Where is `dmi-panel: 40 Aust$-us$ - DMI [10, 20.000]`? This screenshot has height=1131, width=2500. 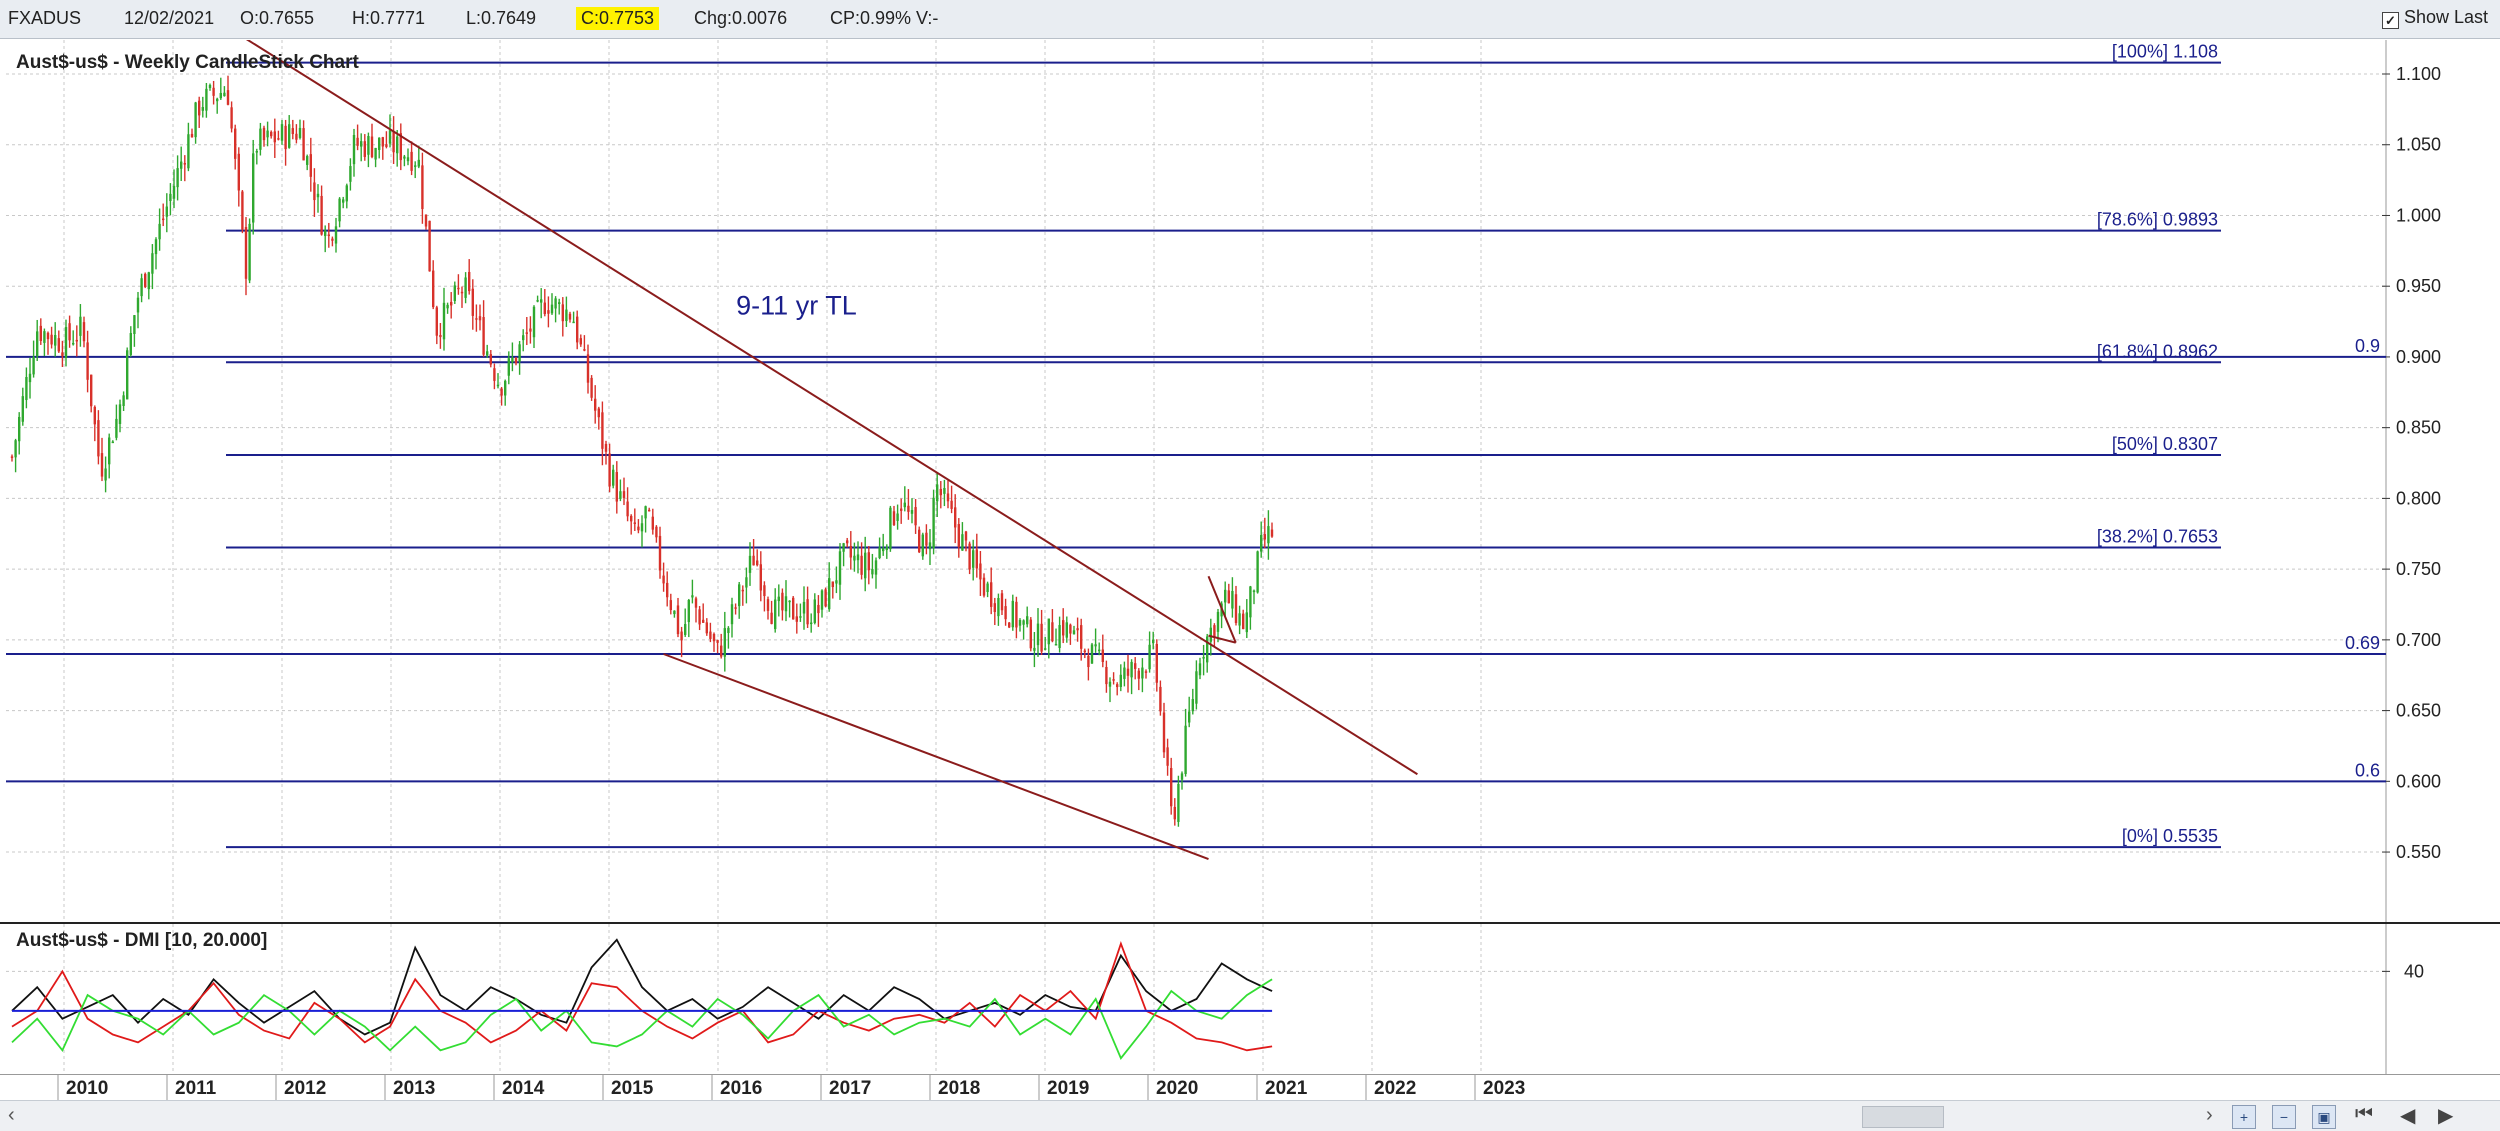 dmi-panel: 40 Aust$-us$ - DMI [10, 20.000] is located at coordinates (1253, 999).